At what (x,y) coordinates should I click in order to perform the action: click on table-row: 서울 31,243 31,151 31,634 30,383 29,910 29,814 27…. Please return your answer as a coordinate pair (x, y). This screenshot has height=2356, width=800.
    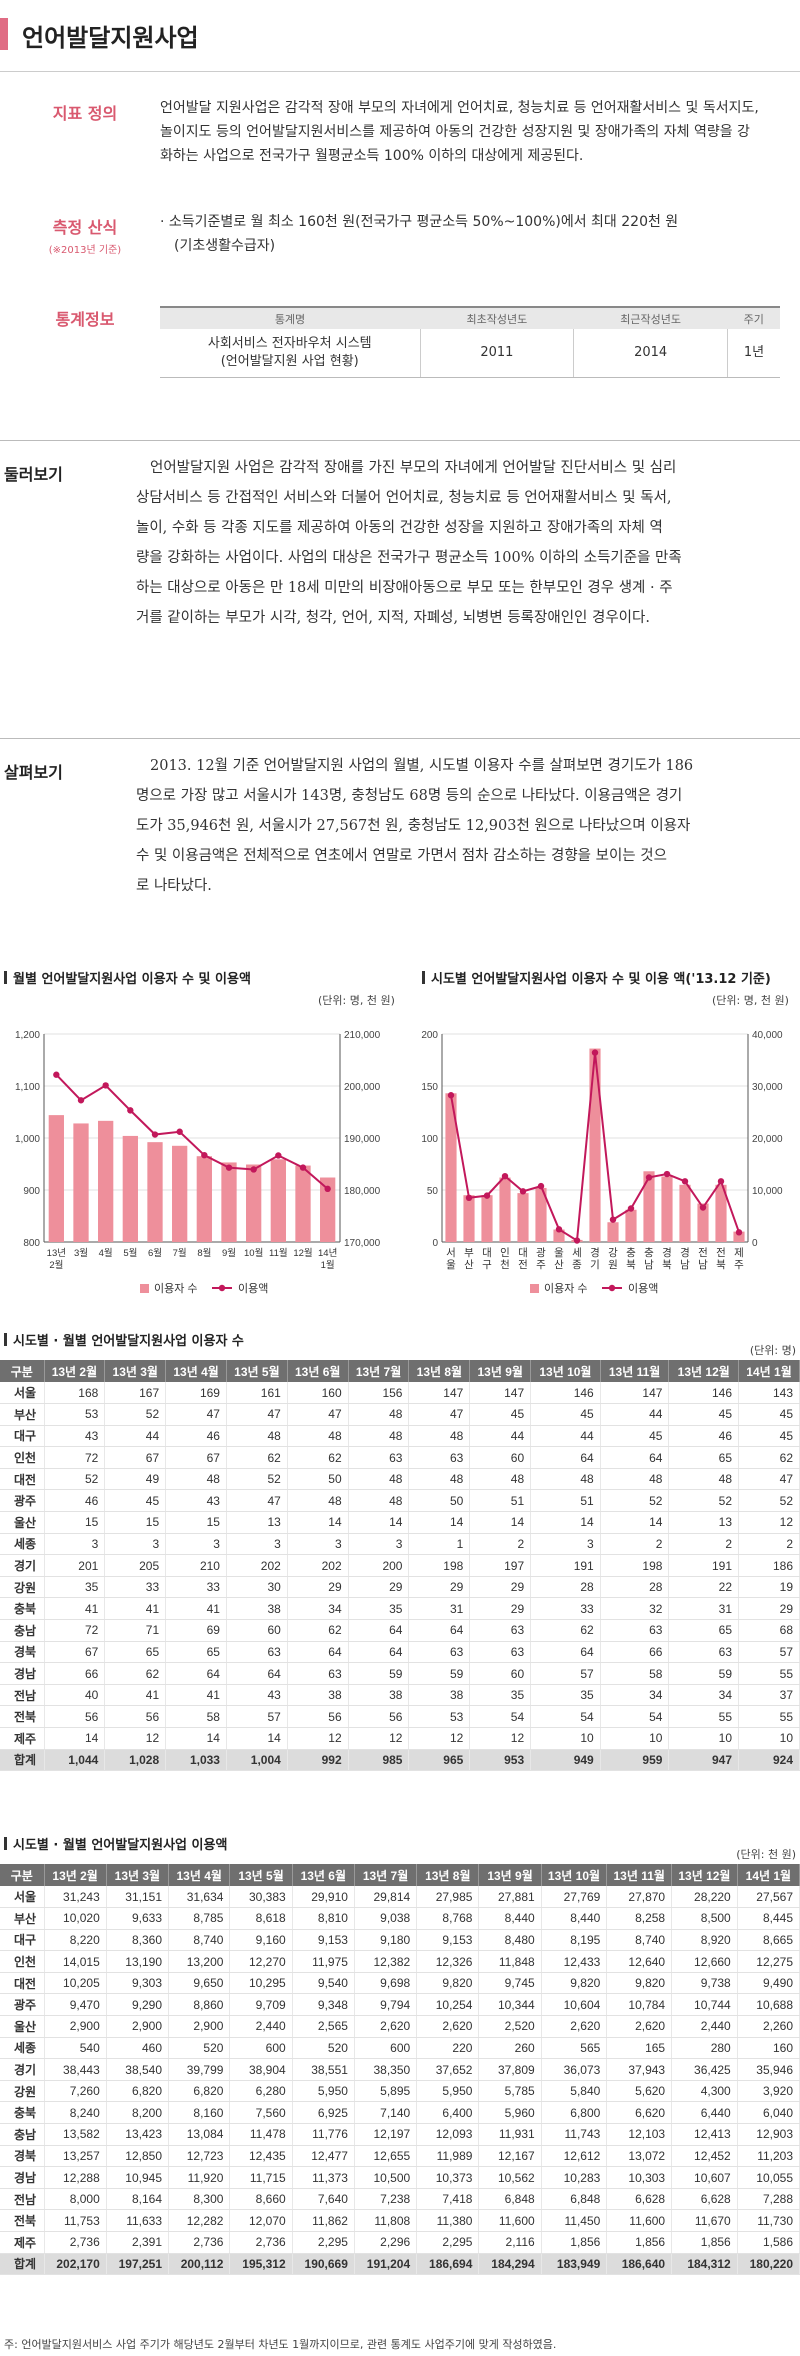
    Looking at the image, I should click on (400, 1897).